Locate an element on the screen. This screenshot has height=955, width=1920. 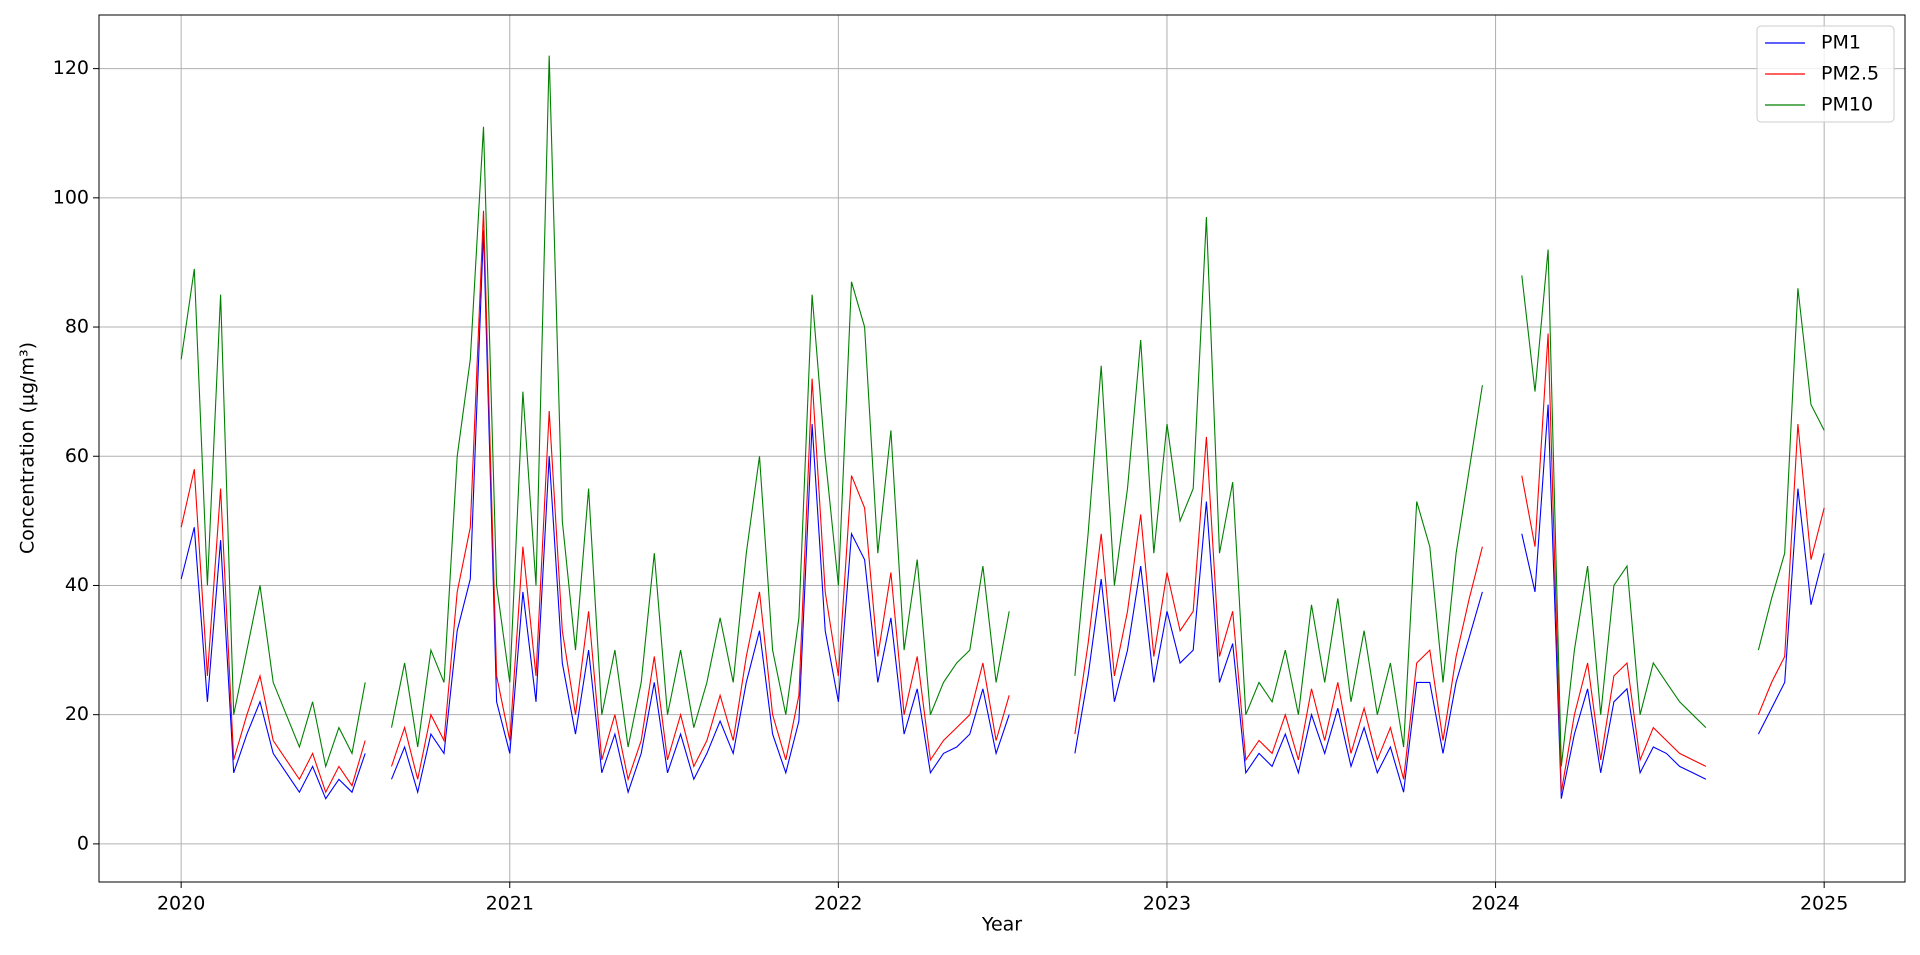
legend-box is located at coordinates (1825, 74).